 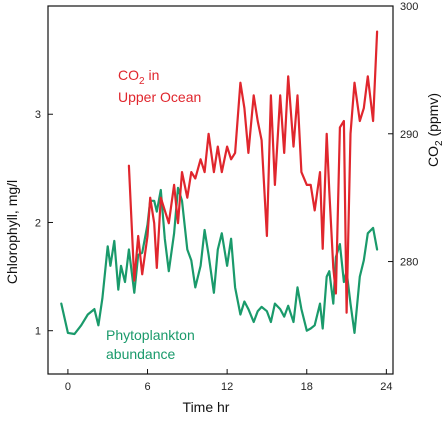 I want to click on phyto-annotation-line2: abundance, so click(x=141, y=354).